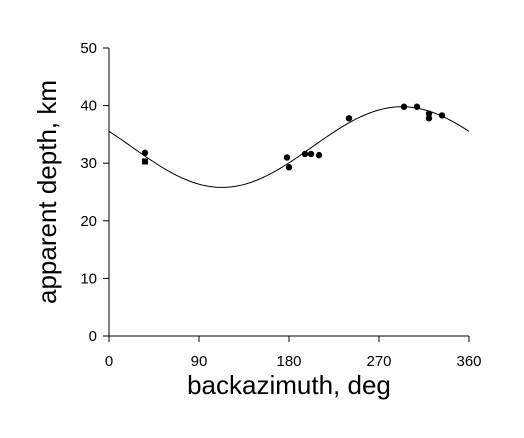 This screenshot has height=438, width=524. I want to click on y-tick-label: 30, so click(88, 163).